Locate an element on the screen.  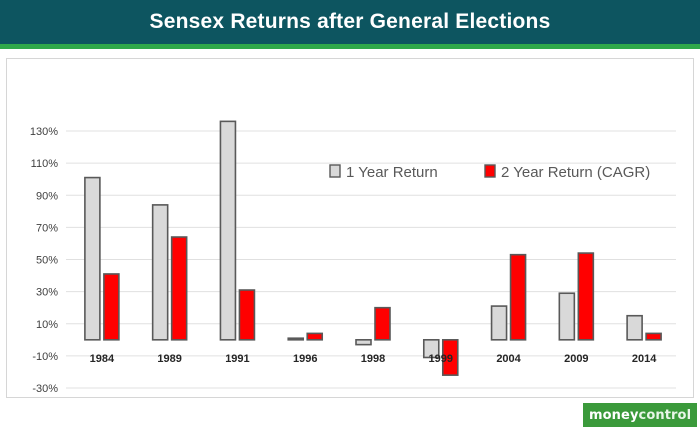
logo-text-control: control is located at coordinates (665, 415).